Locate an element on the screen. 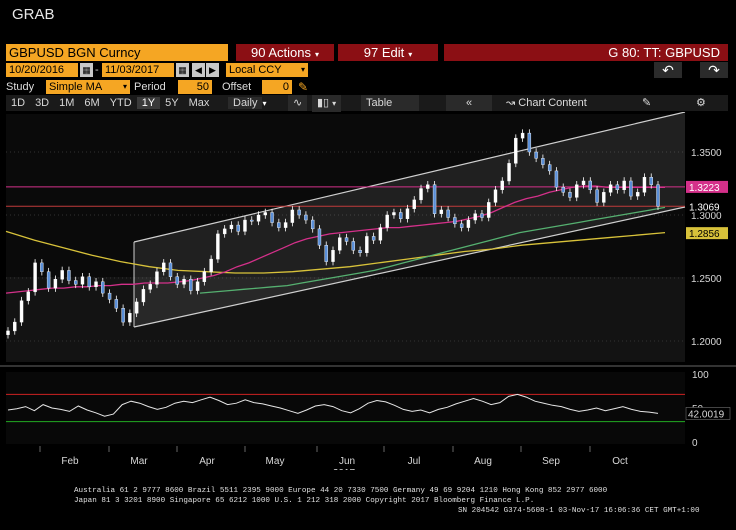 The image size is (736, 530). study-bar: Study Simple MA ▾ Period 50 Offset 0 ✎ is located at coordinates (367, 87).